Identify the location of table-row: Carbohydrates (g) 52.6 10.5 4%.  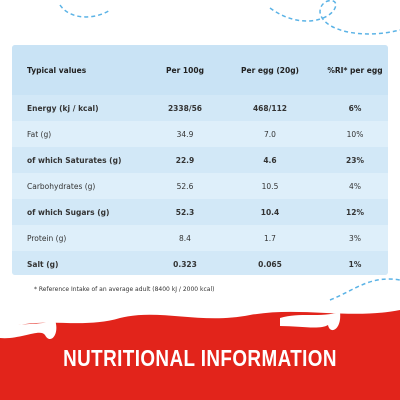
(200, 186).